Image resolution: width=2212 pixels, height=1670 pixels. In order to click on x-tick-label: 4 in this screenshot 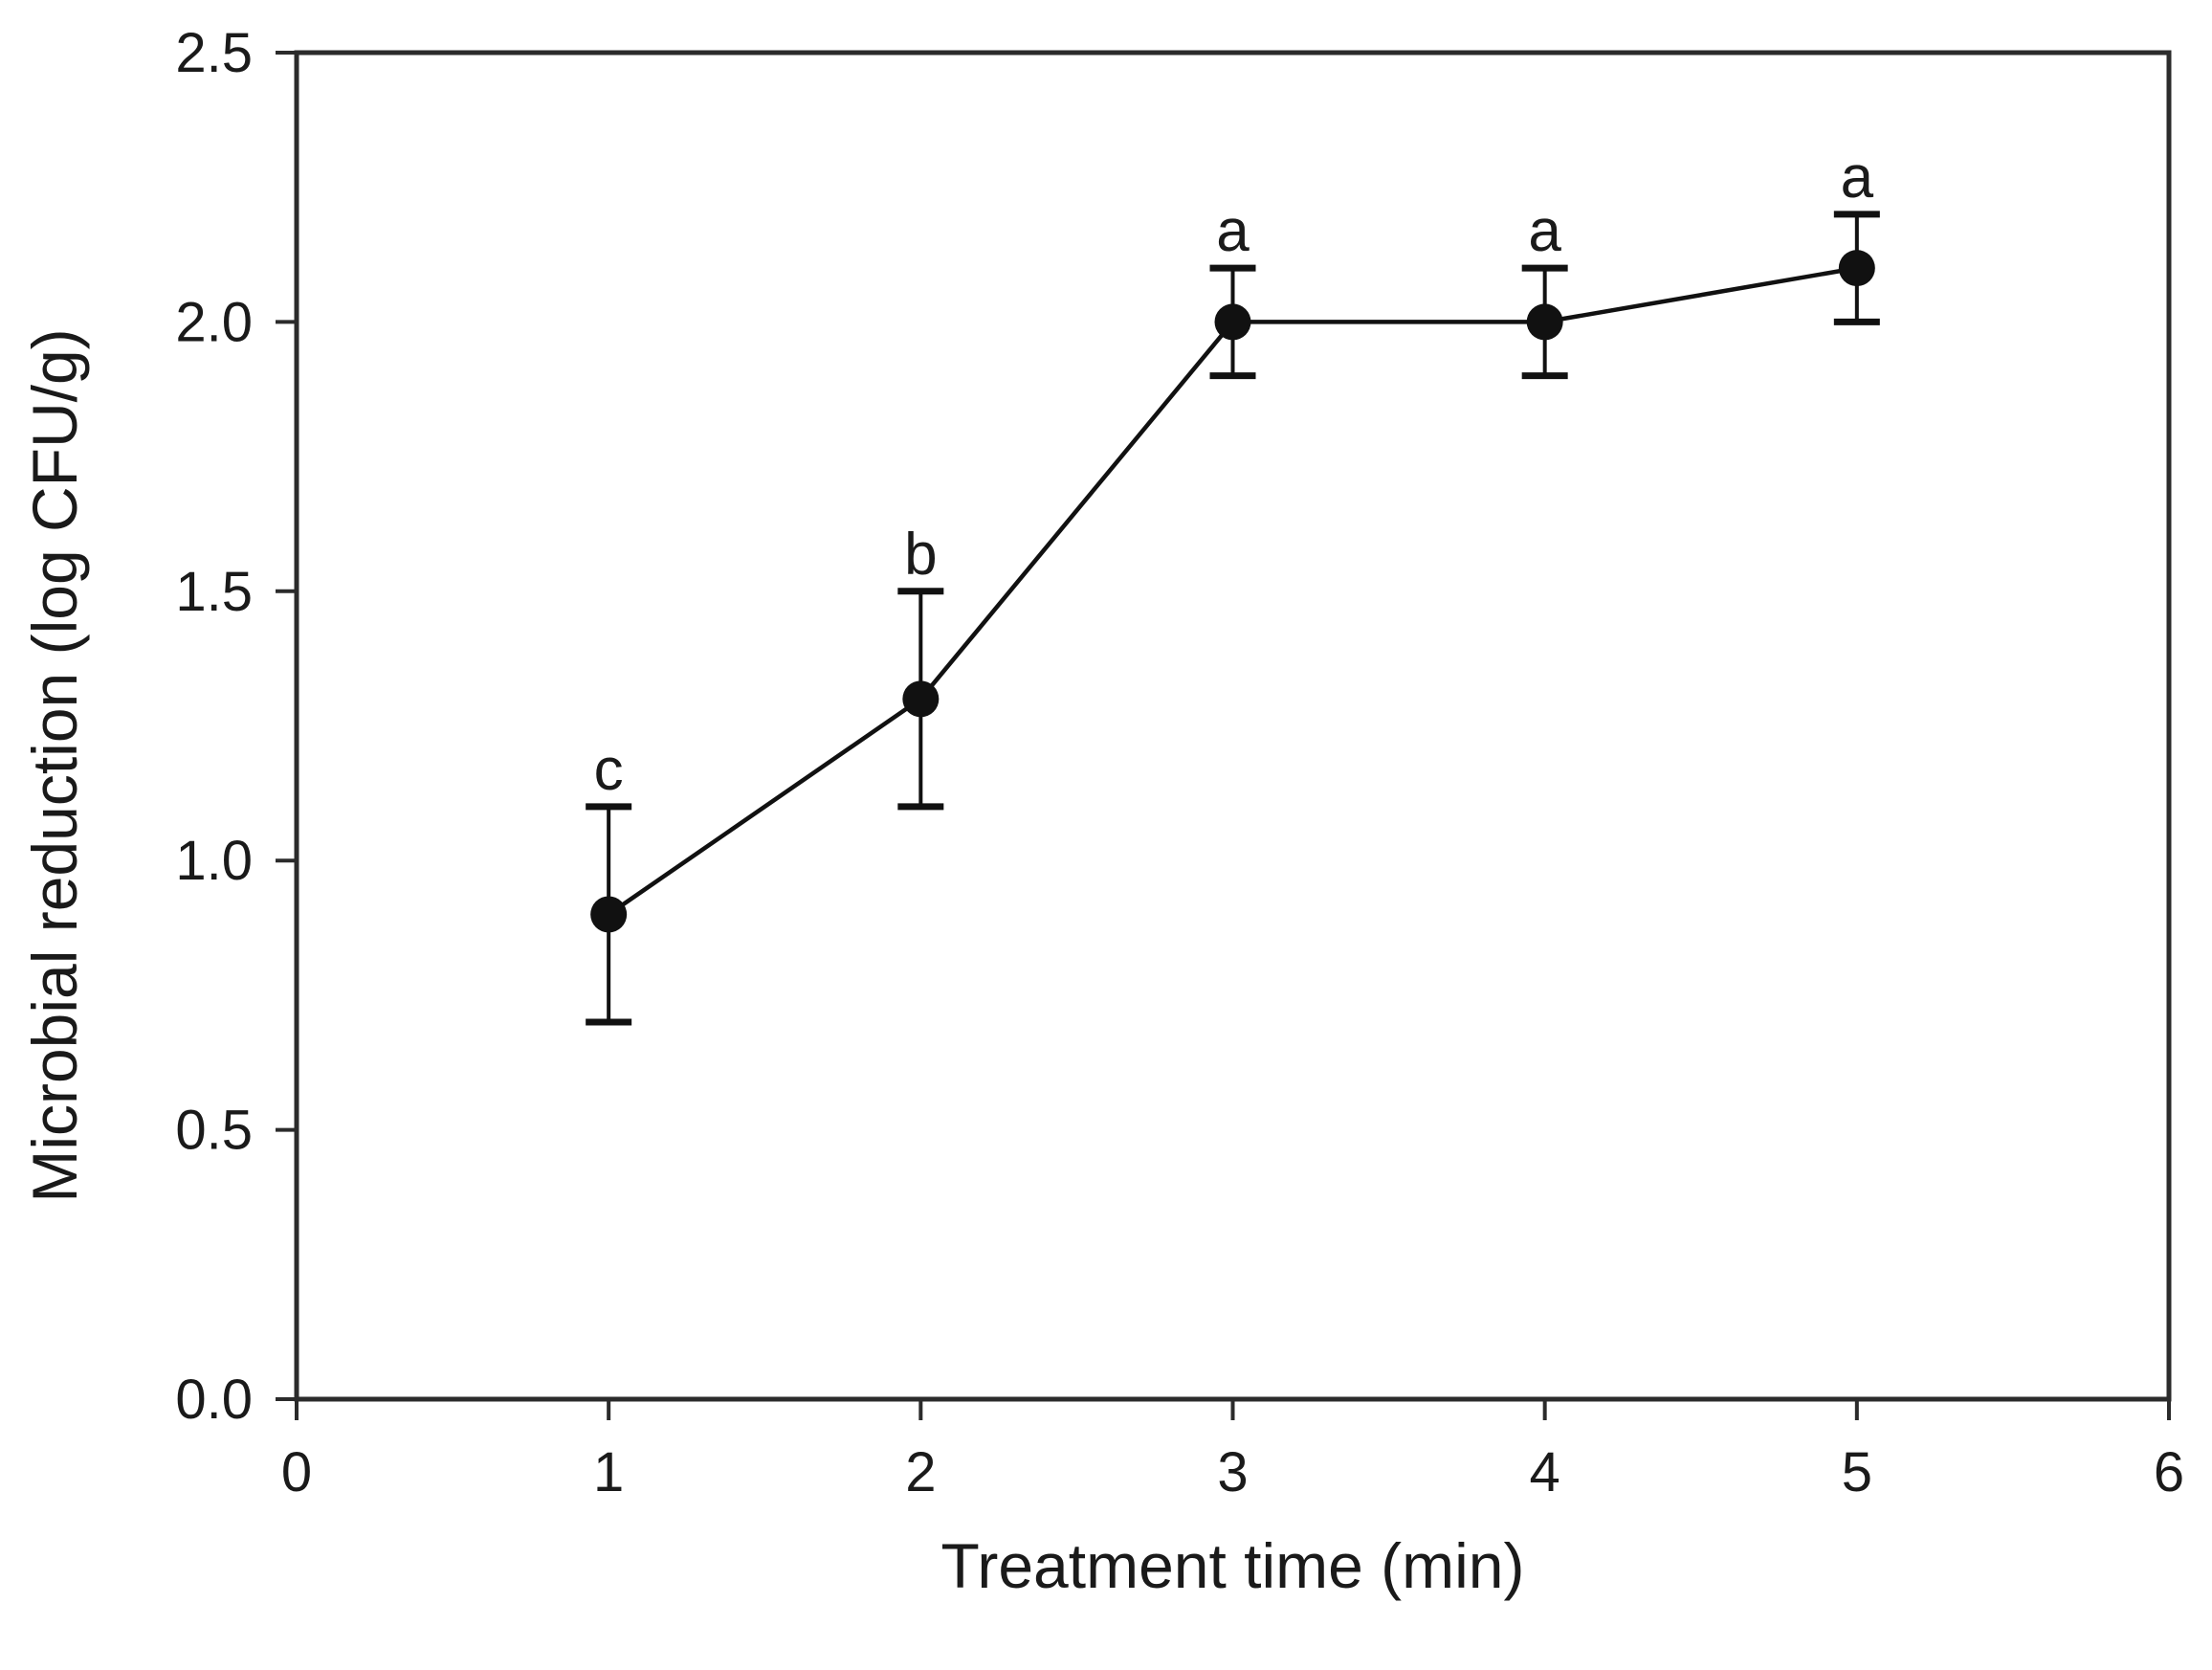, I will do `click(1545, 1472)`.